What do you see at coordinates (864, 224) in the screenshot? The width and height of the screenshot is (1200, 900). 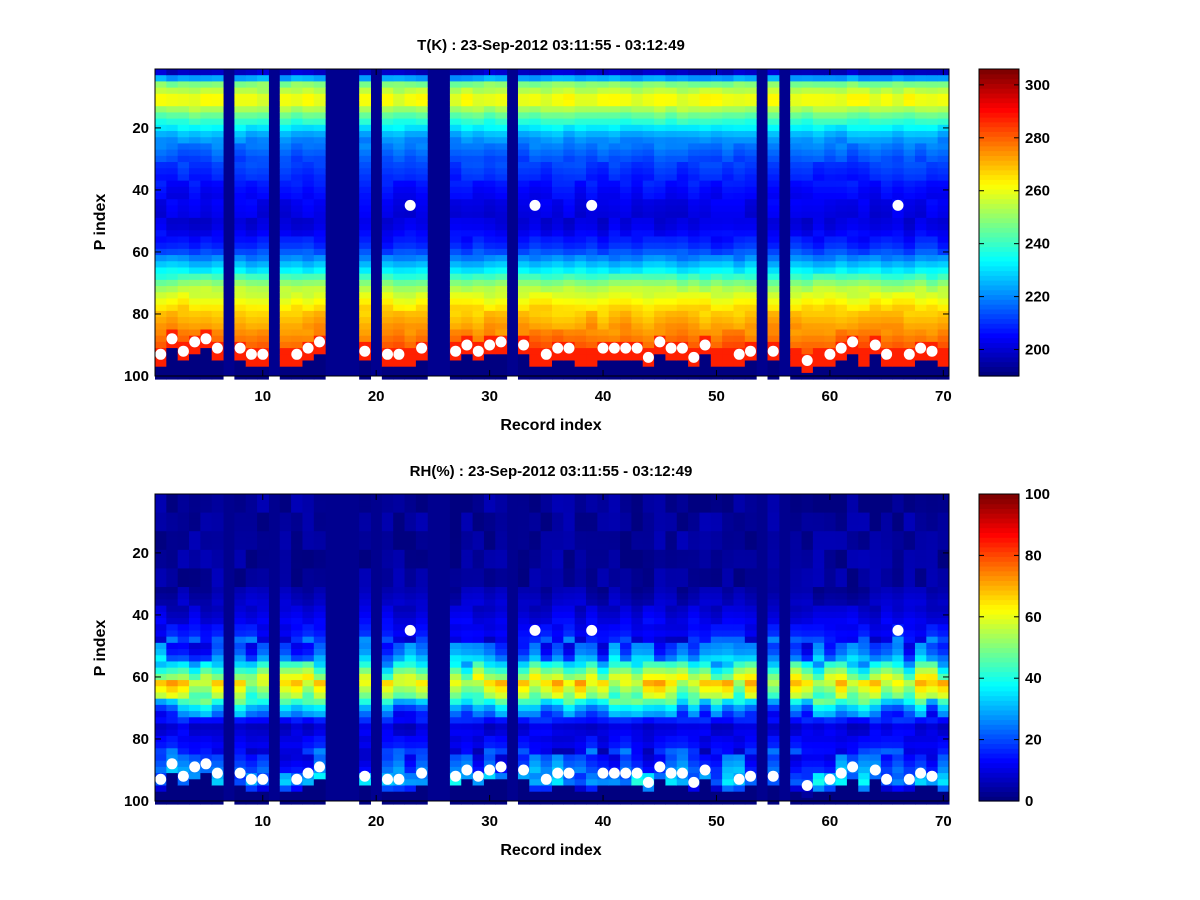 I see `heatmap-column` at bounding box center [864, 224].